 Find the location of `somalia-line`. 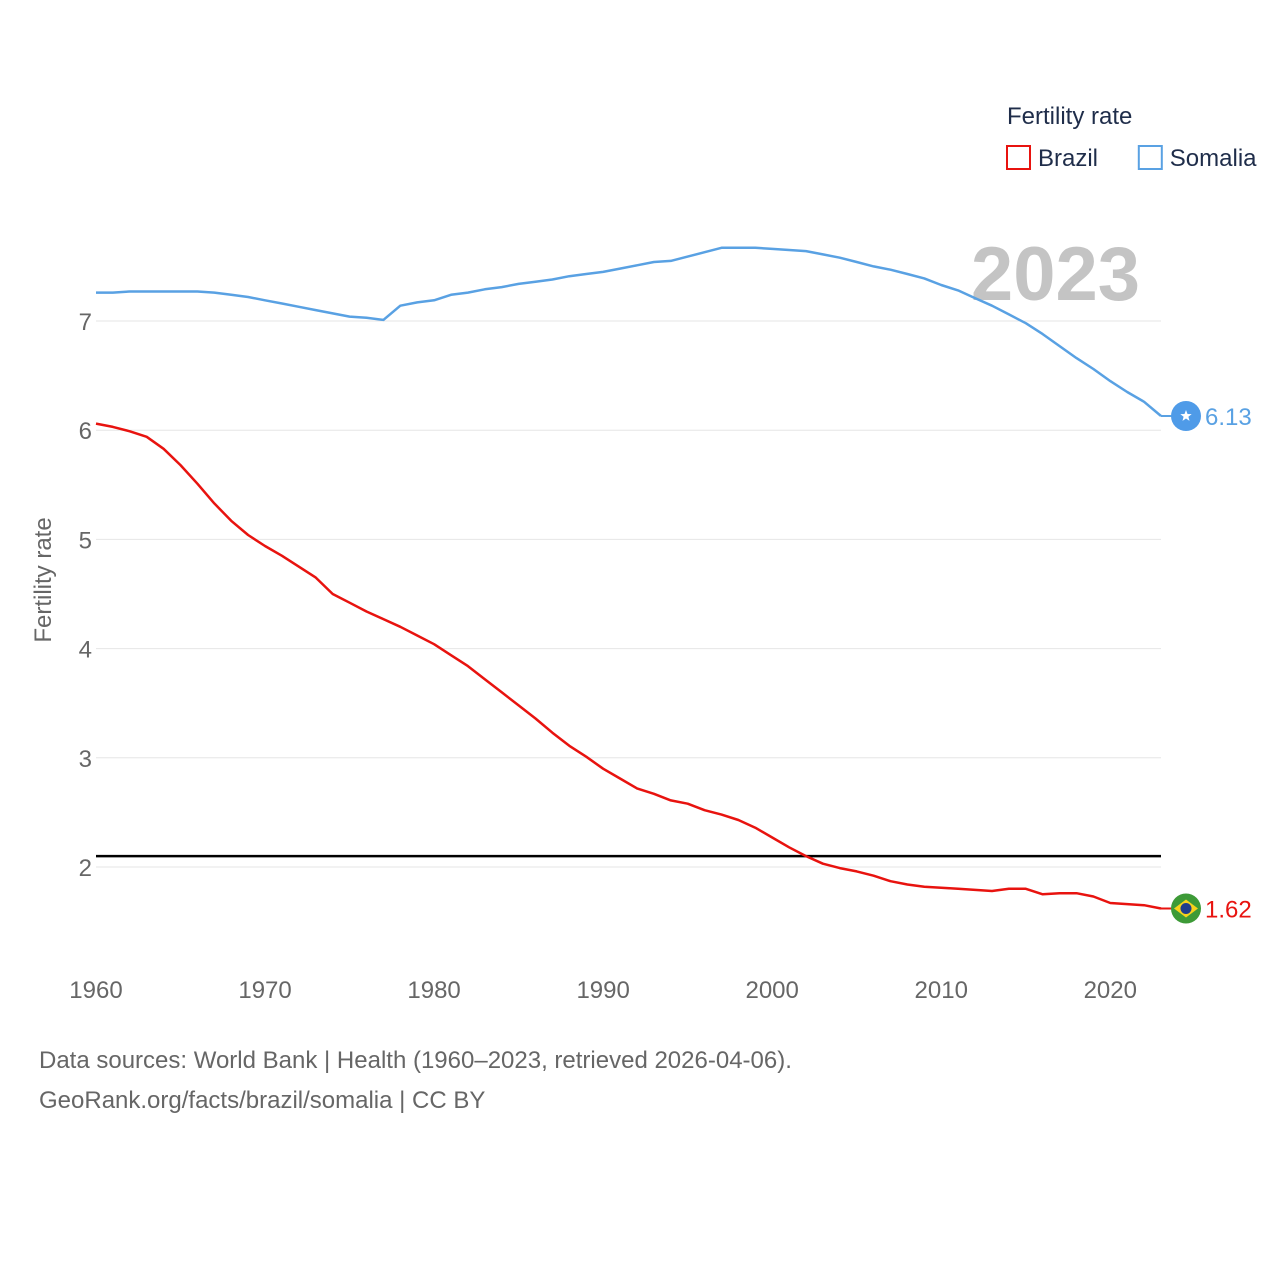

somalia-line is located at coordinates (629, 331).